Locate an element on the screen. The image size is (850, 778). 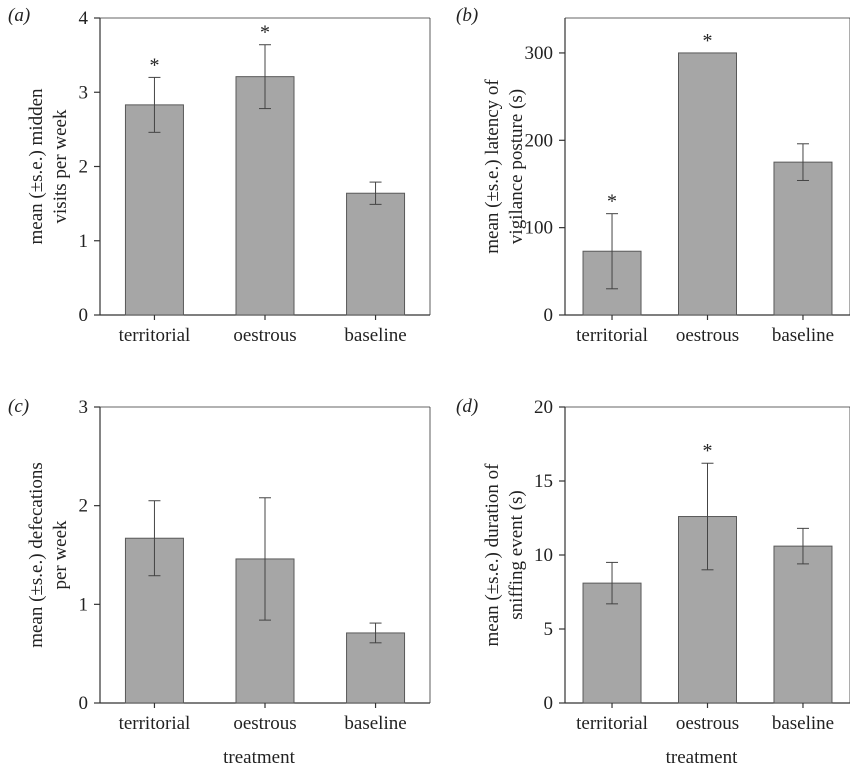
y-axis-title-line: vigilance posture (s) is located at coordinates (516, 166).